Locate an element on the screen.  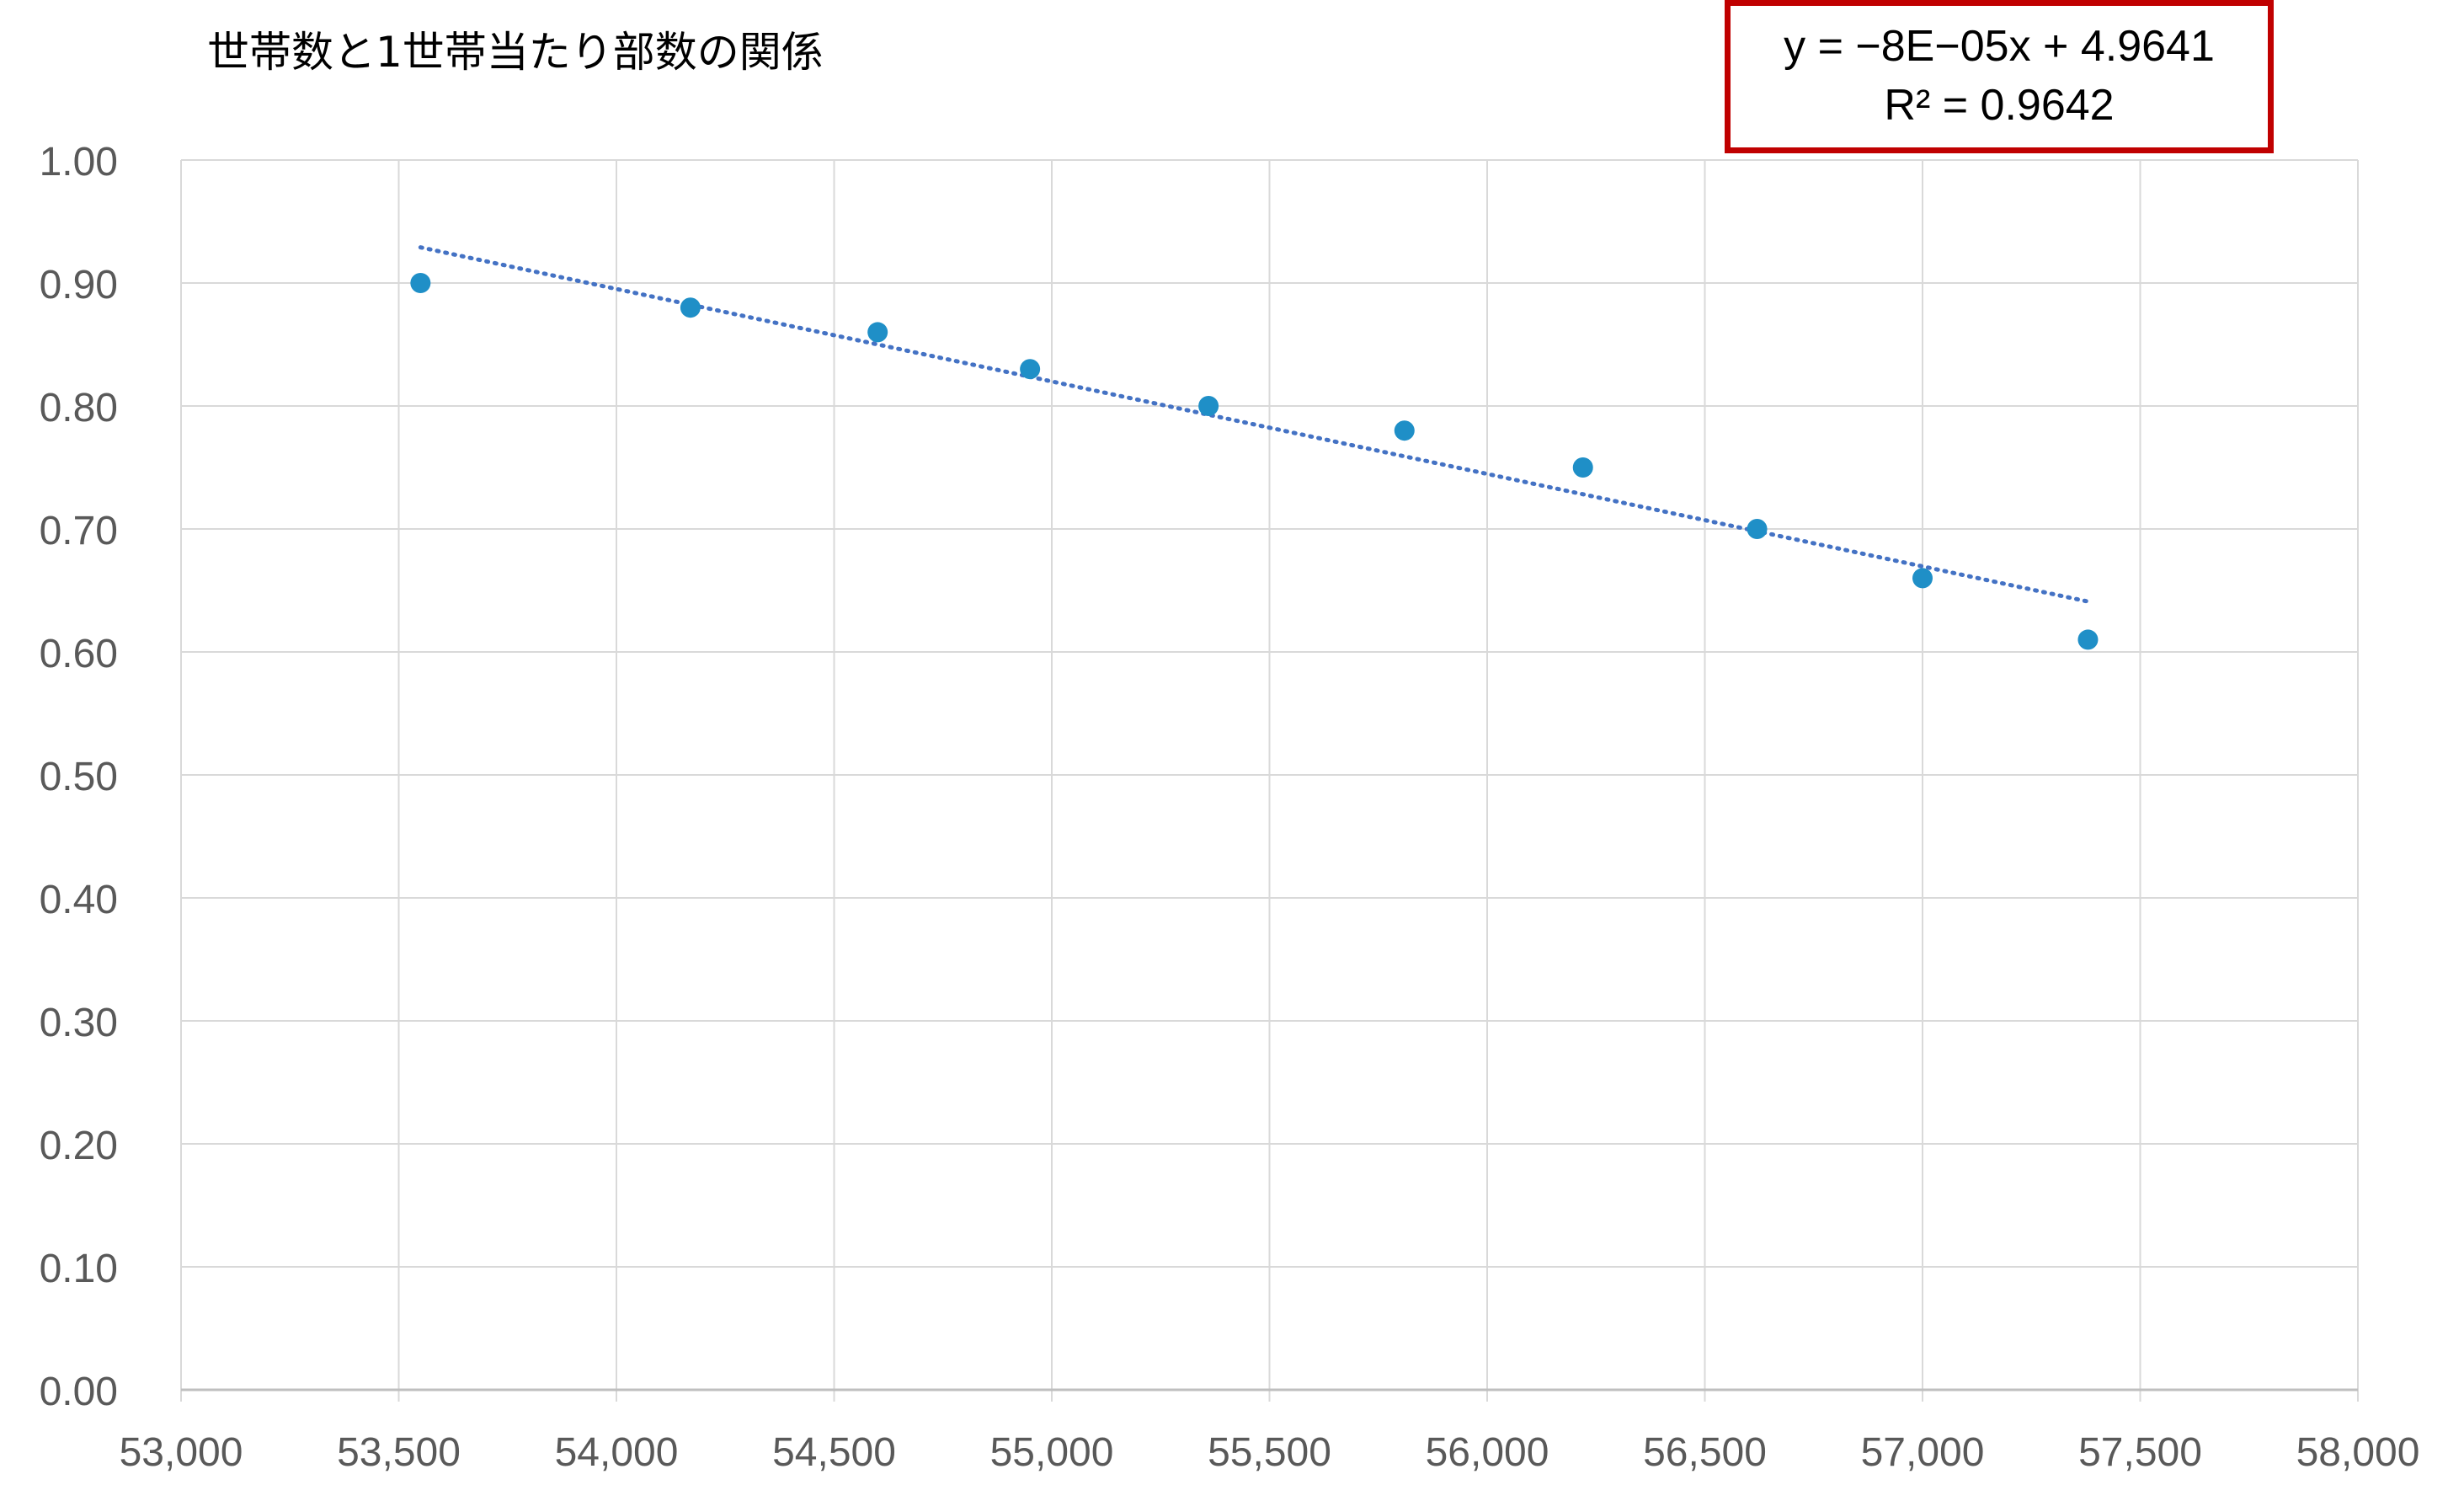
x-tick-label: 54,500 is located at coordinates (834, 1452).